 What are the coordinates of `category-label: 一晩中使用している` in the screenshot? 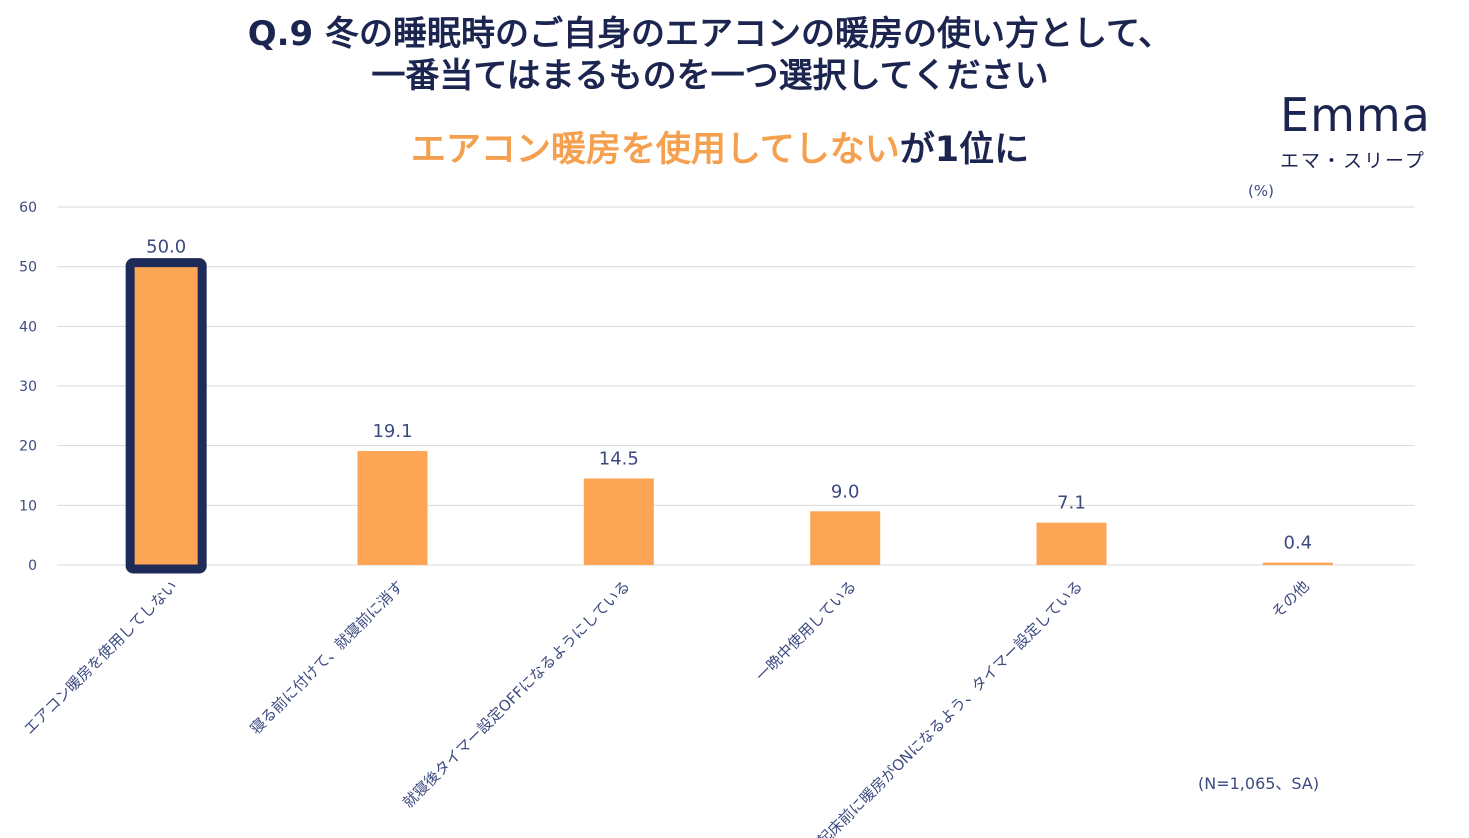 It's located at (806, 631).